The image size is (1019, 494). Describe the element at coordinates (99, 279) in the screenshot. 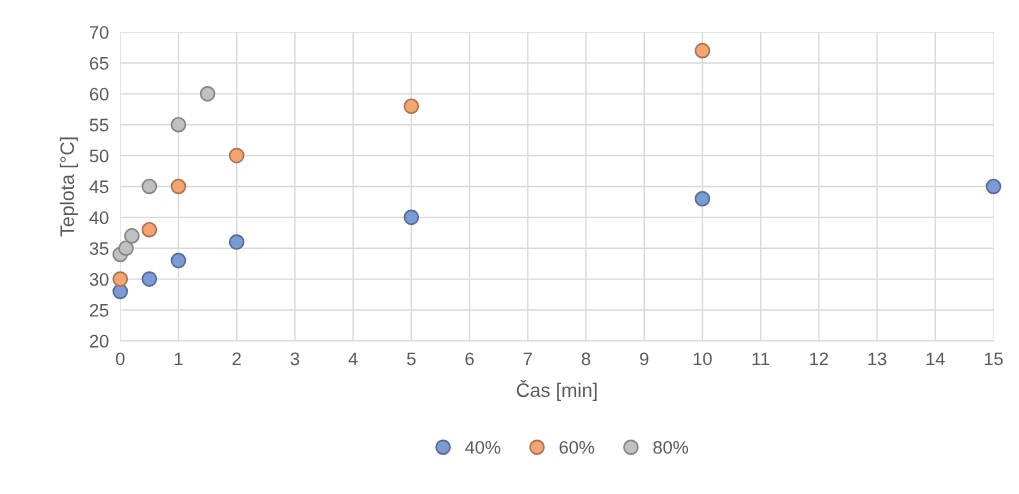

I see `y-tick-label: 30` at that location.